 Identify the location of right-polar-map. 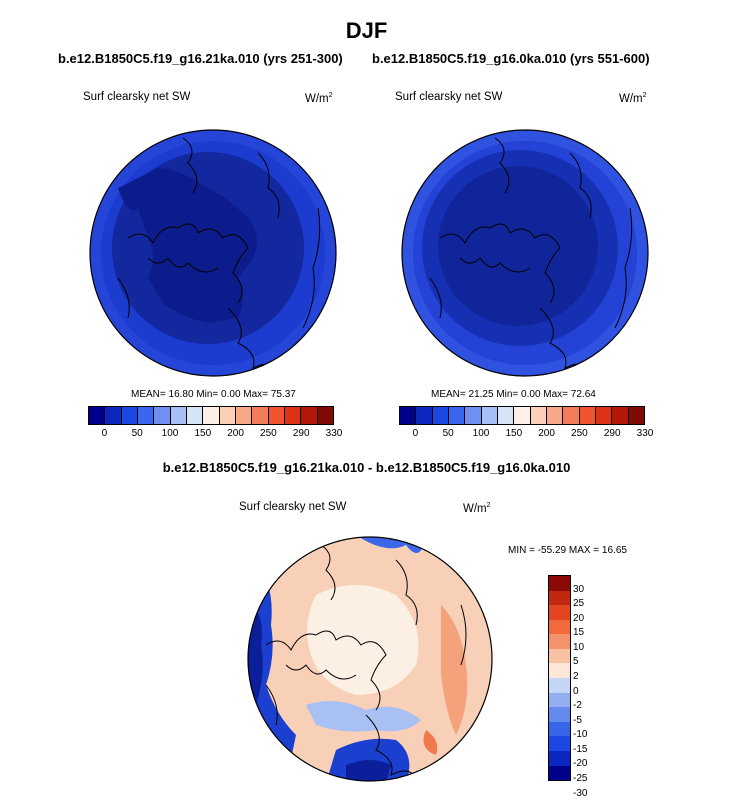
(525, 253).